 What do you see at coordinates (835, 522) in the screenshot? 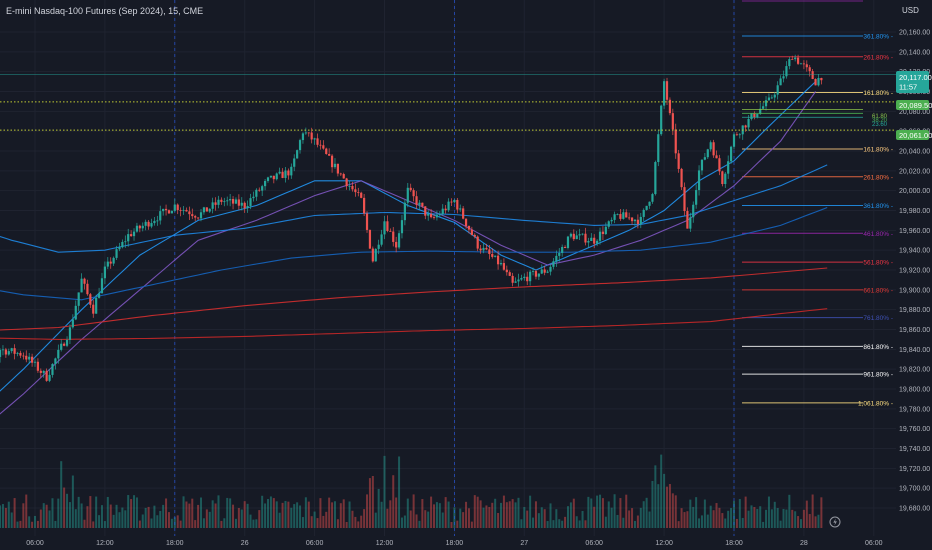
I see `alert-icon` at bounding box center [835, 522].